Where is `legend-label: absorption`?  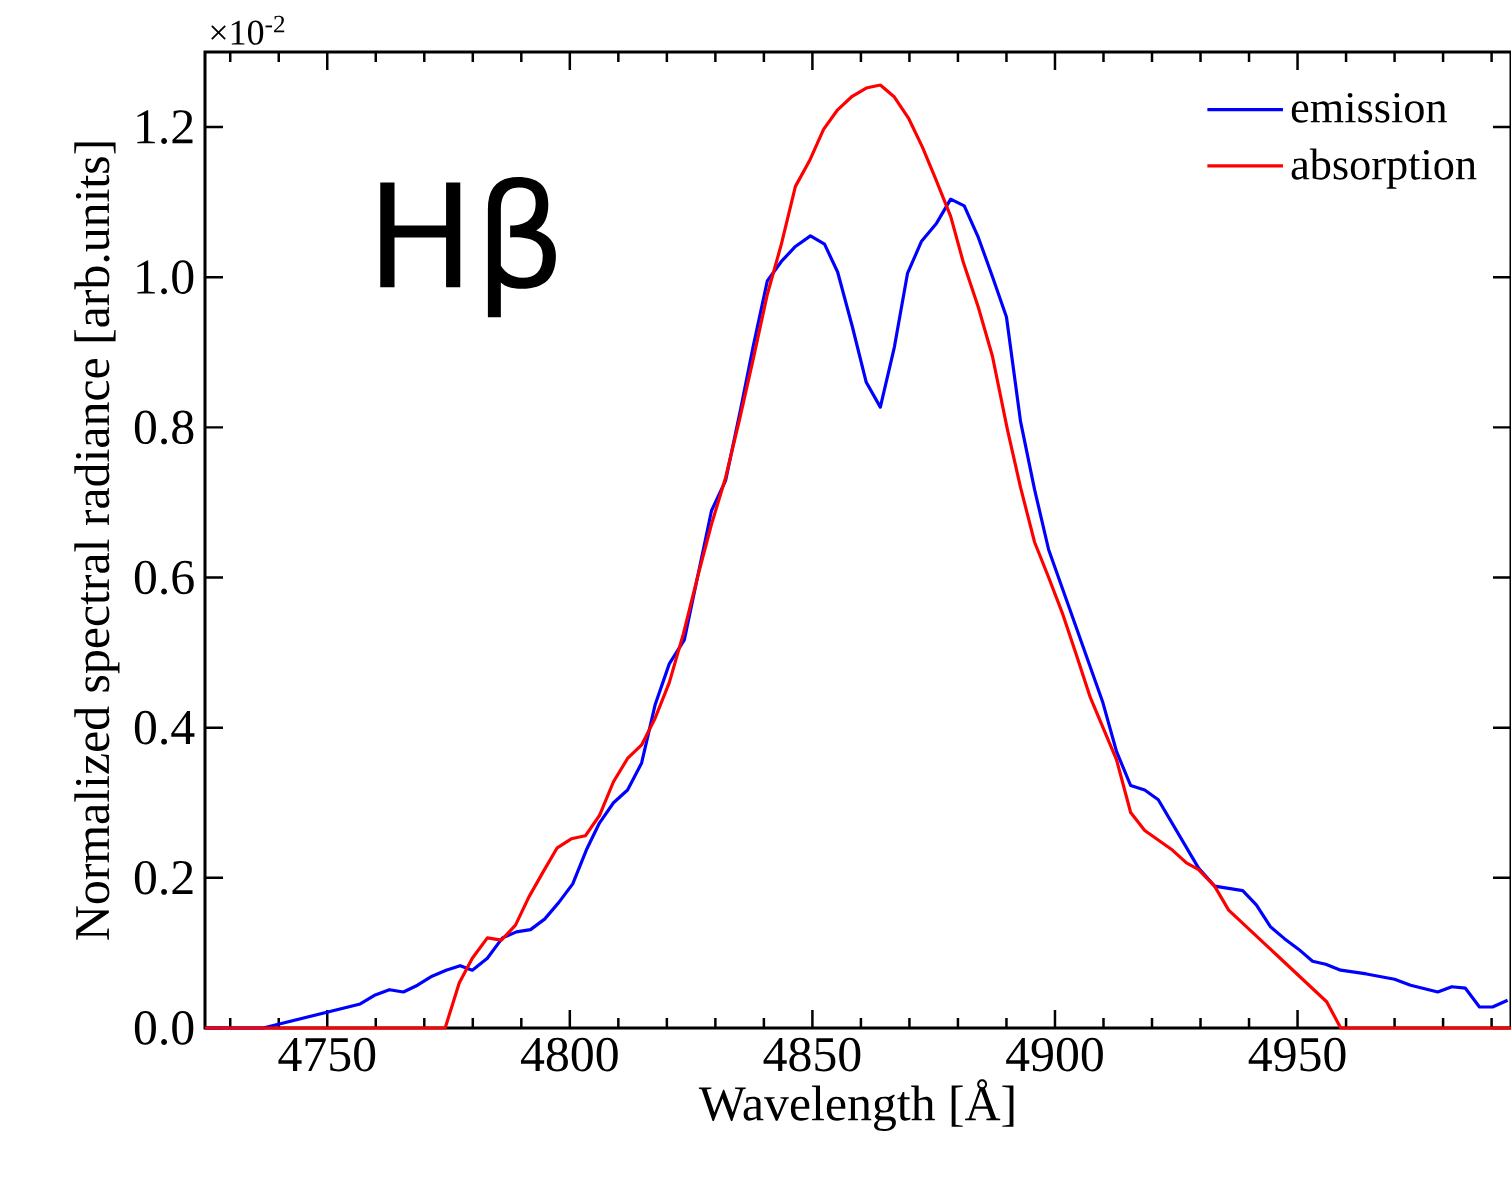 legend-label: absorption is located at coordinates (1384, 168).